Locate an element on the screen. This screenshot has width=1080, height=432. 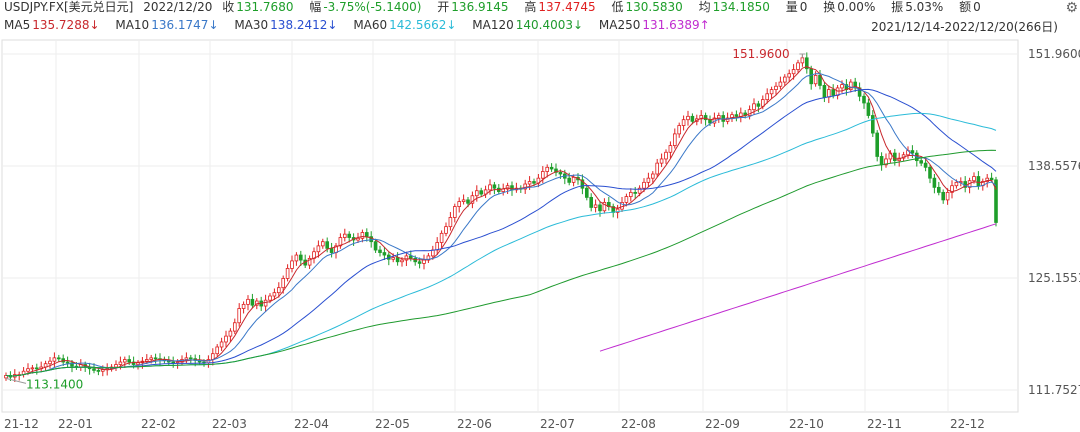
vol-label: 量 is located at coordinates (791, 7).